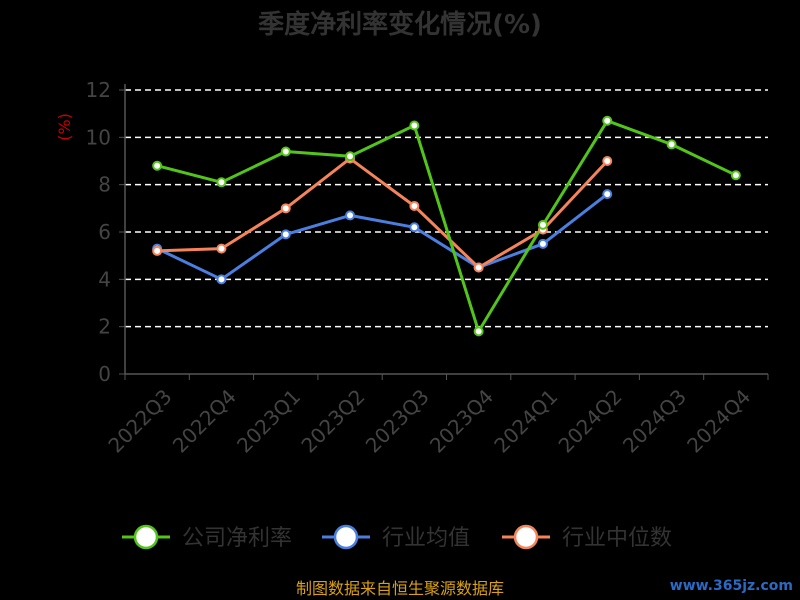  What do you see at coordinates (654, 420) in the screenshot?
I see `x-tick-label: 2024Q3` at bounding box center [654, 420].